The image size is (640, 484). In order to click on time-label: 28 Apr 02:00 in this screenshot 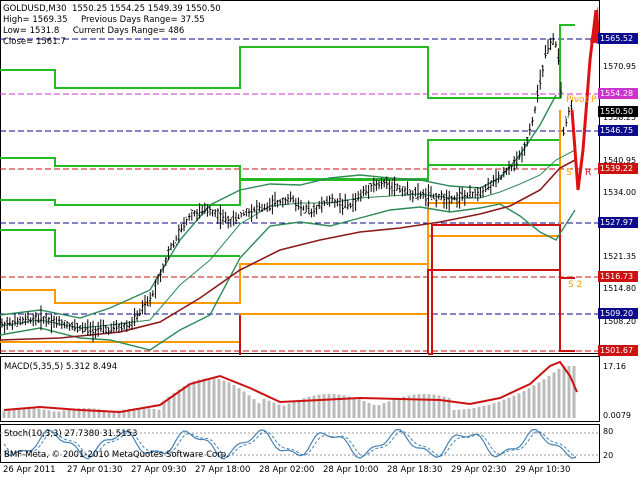, I will do `click(287, 470)`.